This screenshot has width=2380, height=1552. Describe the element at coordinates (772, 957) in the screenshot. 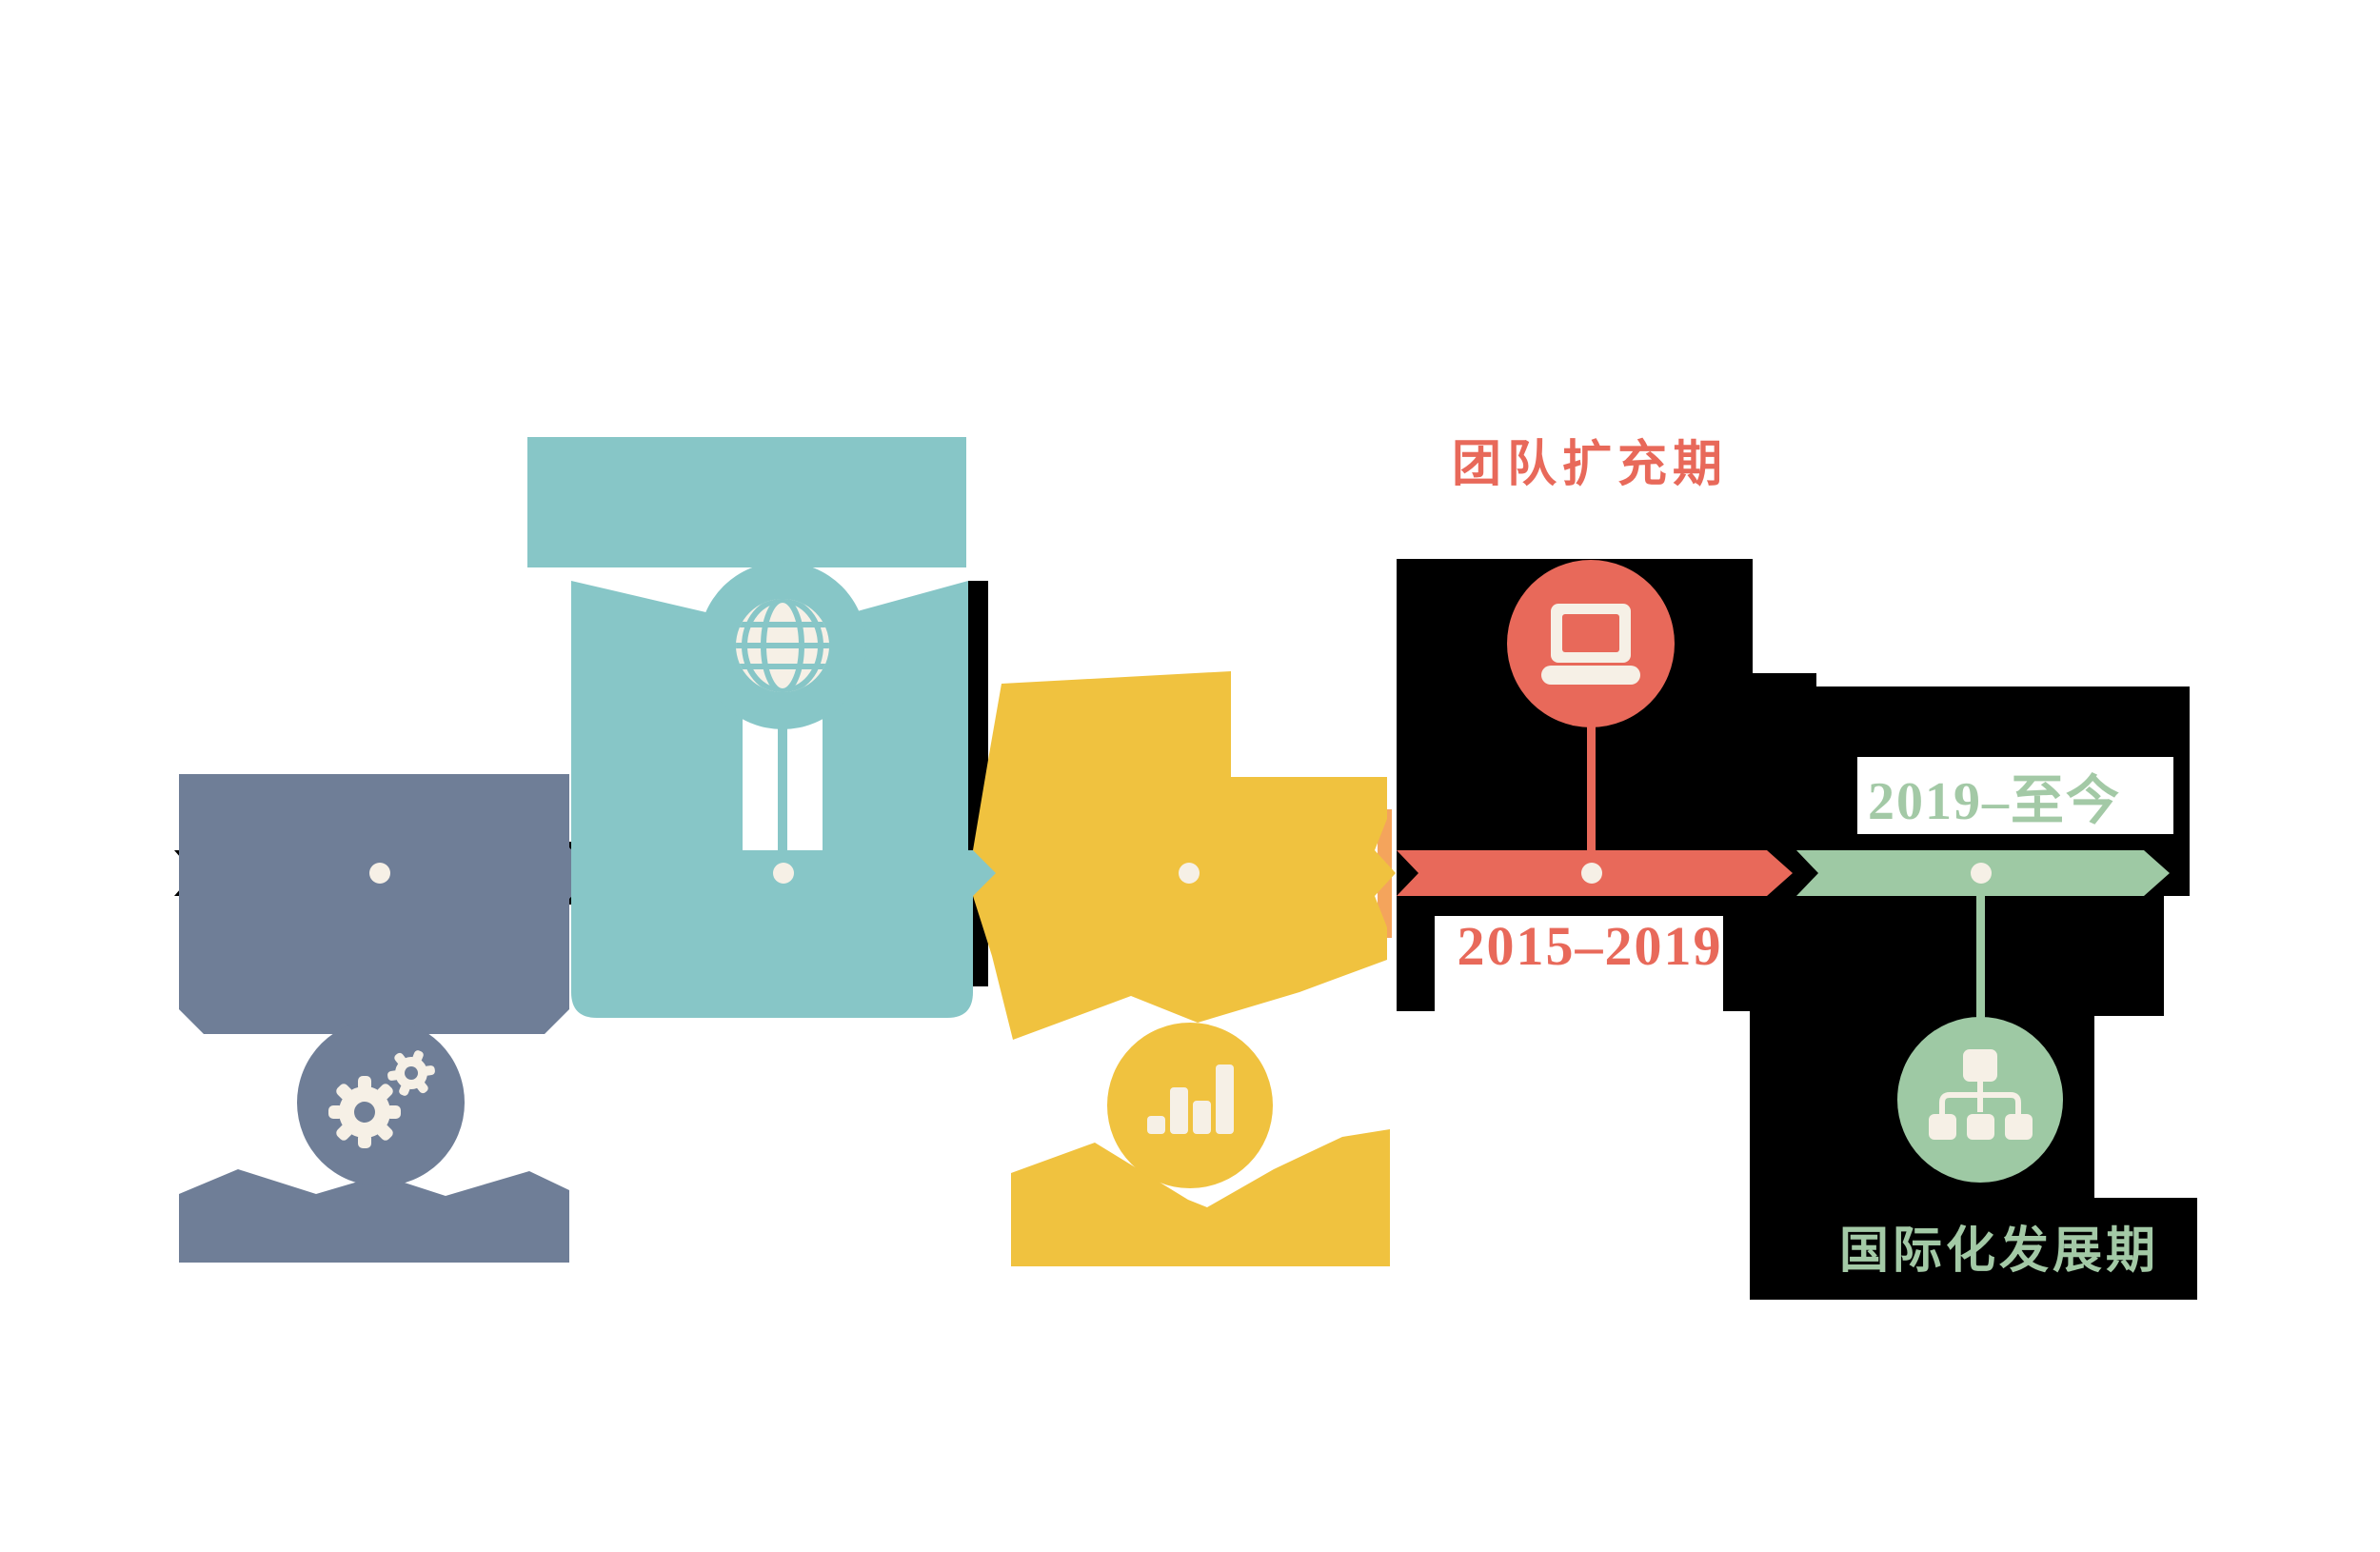

I see `phase-2-lower-shape` at that location.